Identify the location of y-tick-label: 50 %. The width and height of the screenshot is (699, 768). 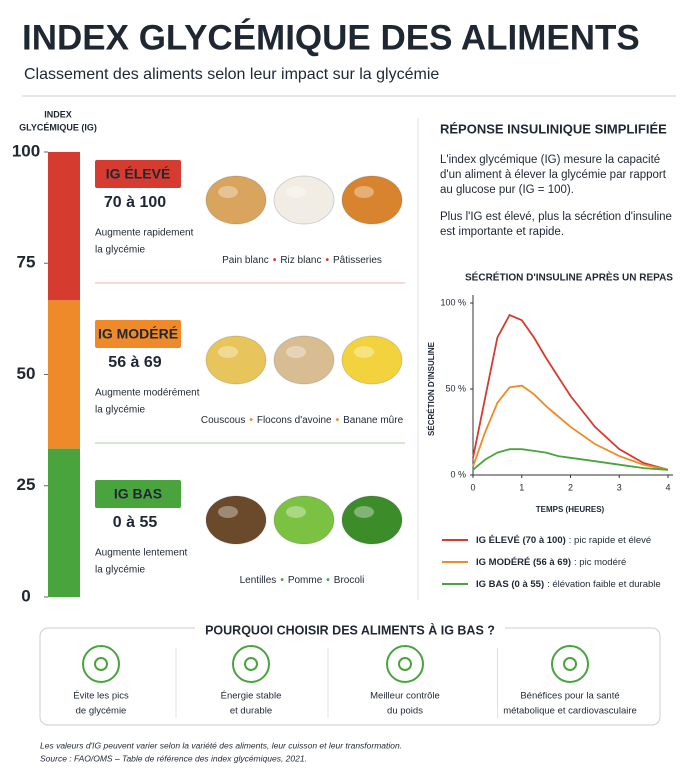
(455, 388).